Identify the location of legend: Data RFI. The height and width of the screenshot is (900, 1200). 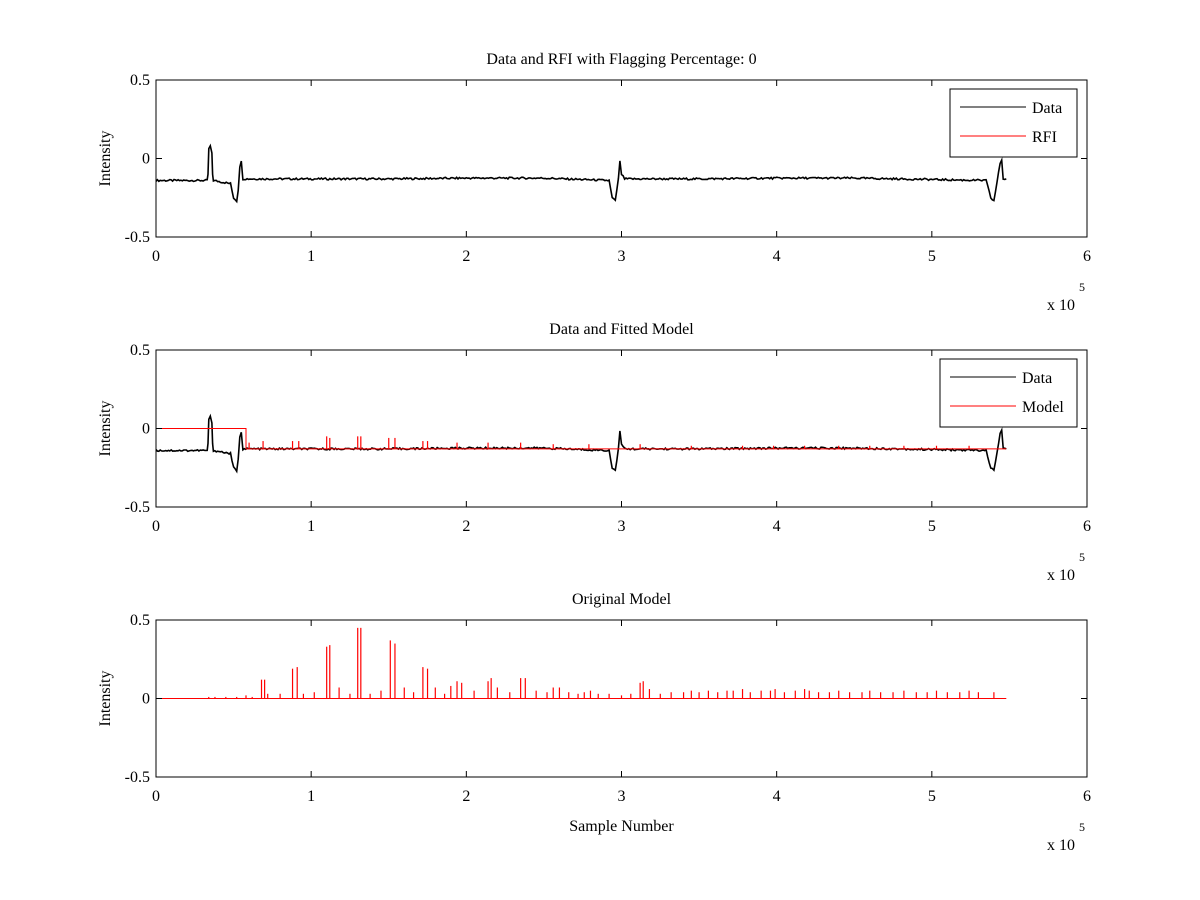
(1013, 123).